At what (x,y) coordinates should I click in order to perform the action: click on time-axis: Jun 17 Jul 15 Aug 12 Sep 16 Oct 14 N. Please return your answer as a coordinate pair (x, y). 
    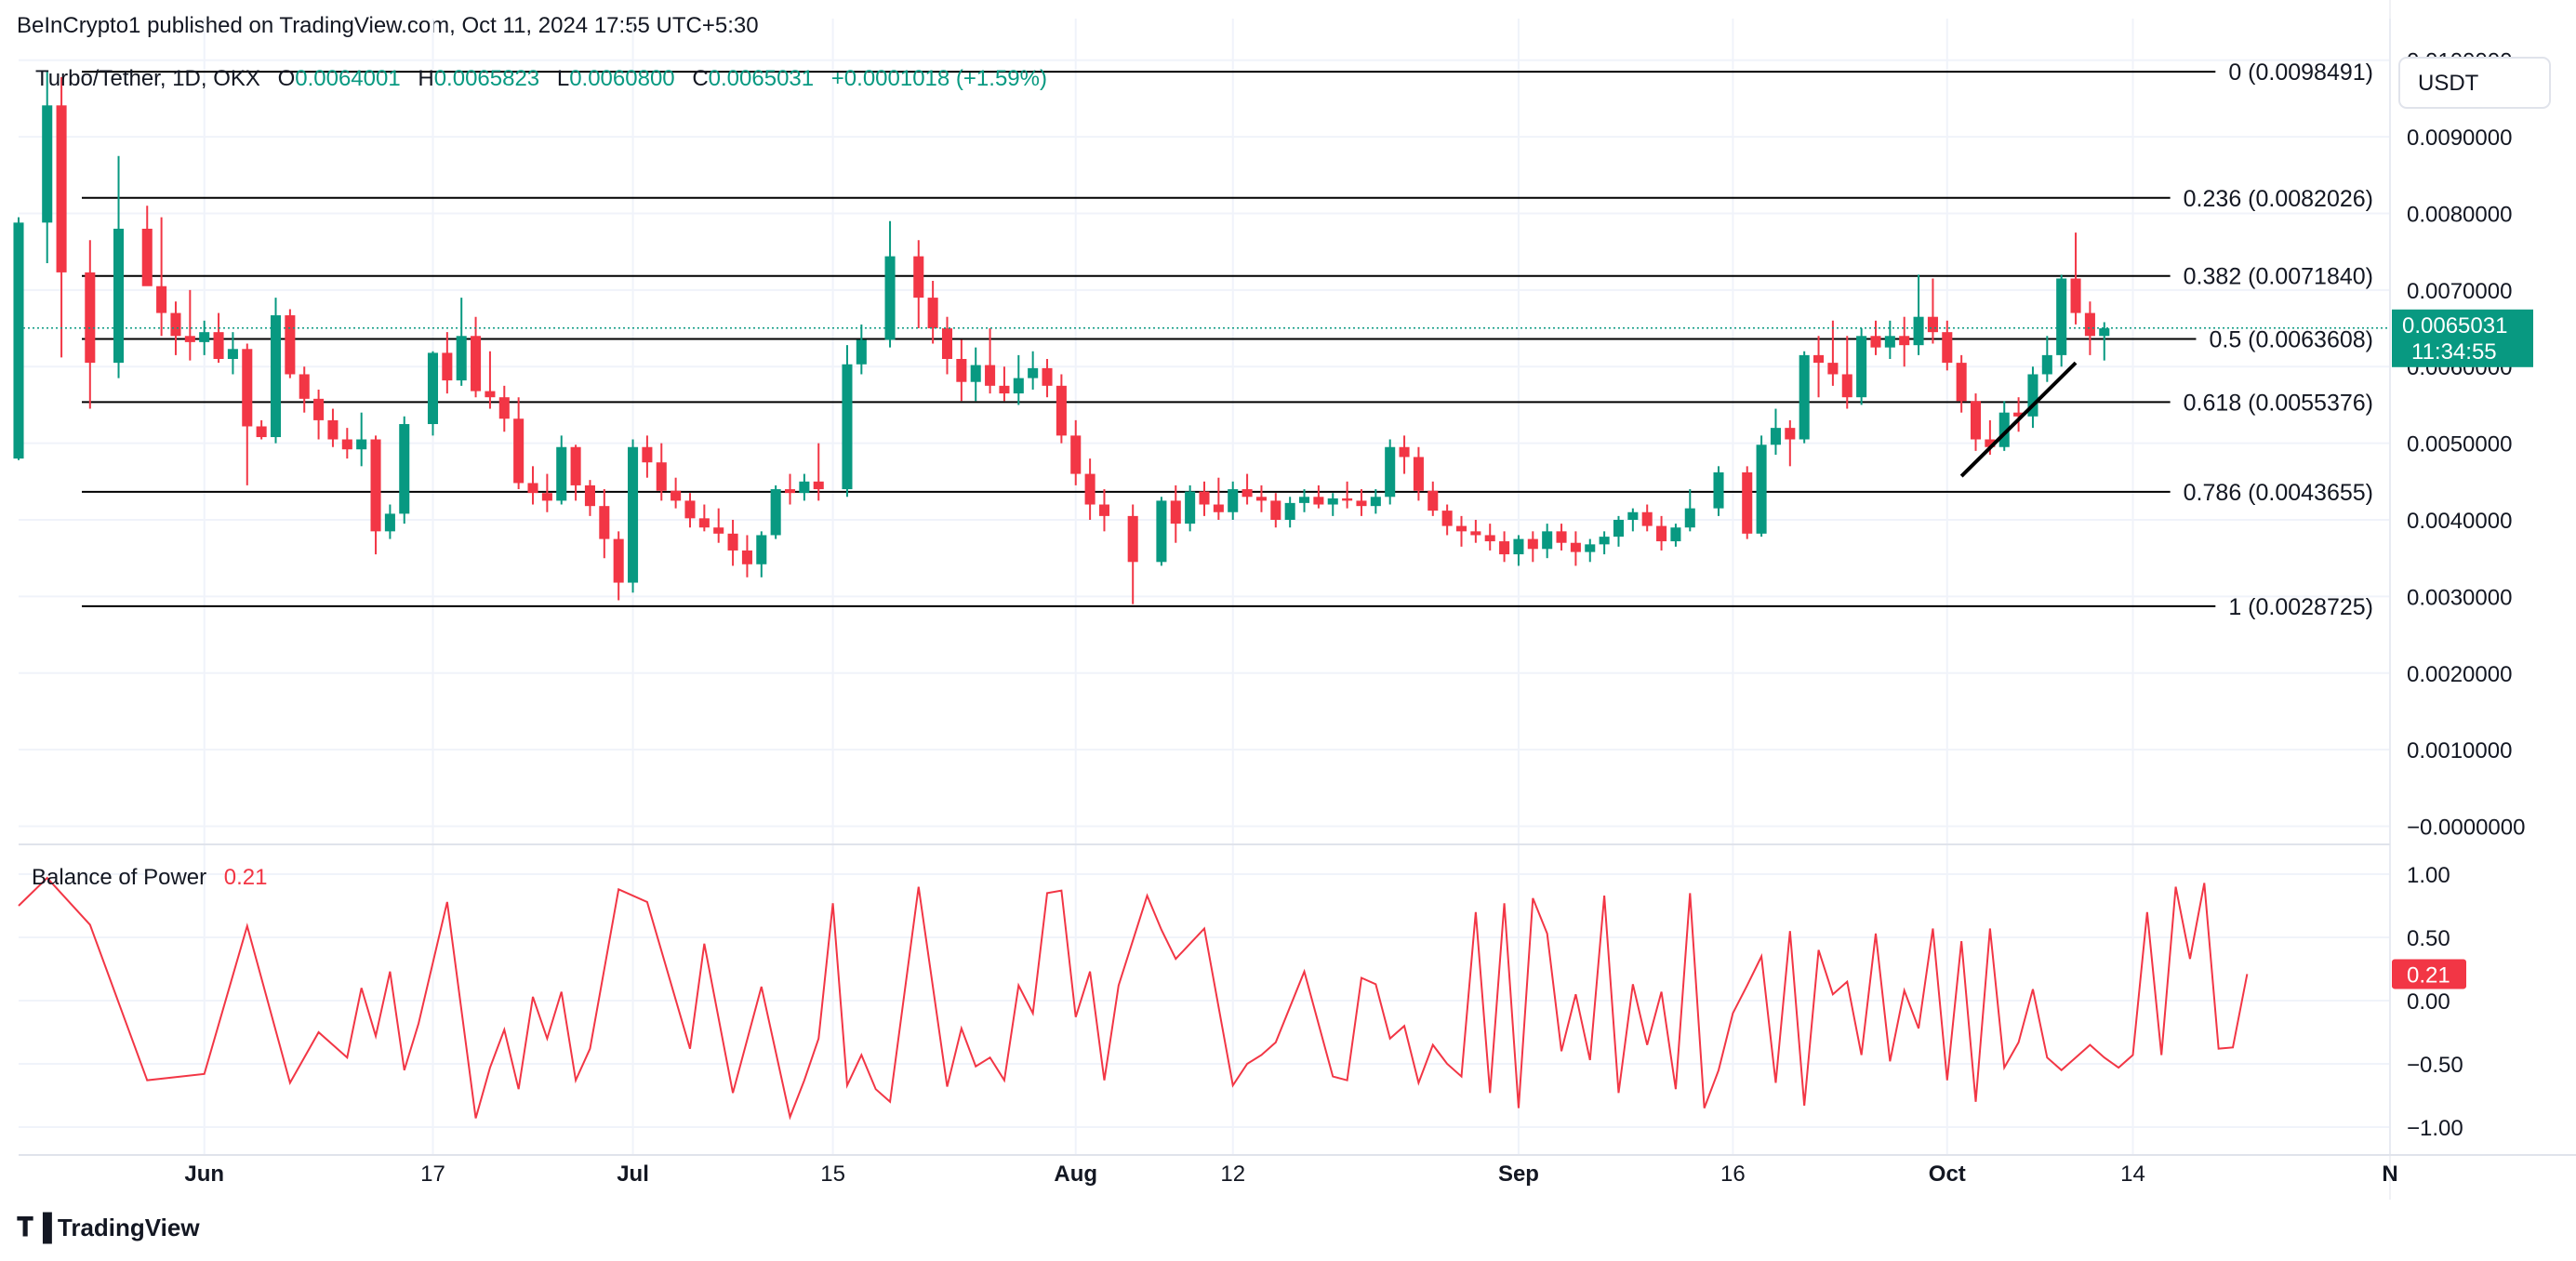
    Looking at the image, I should click on (1290, 1174).